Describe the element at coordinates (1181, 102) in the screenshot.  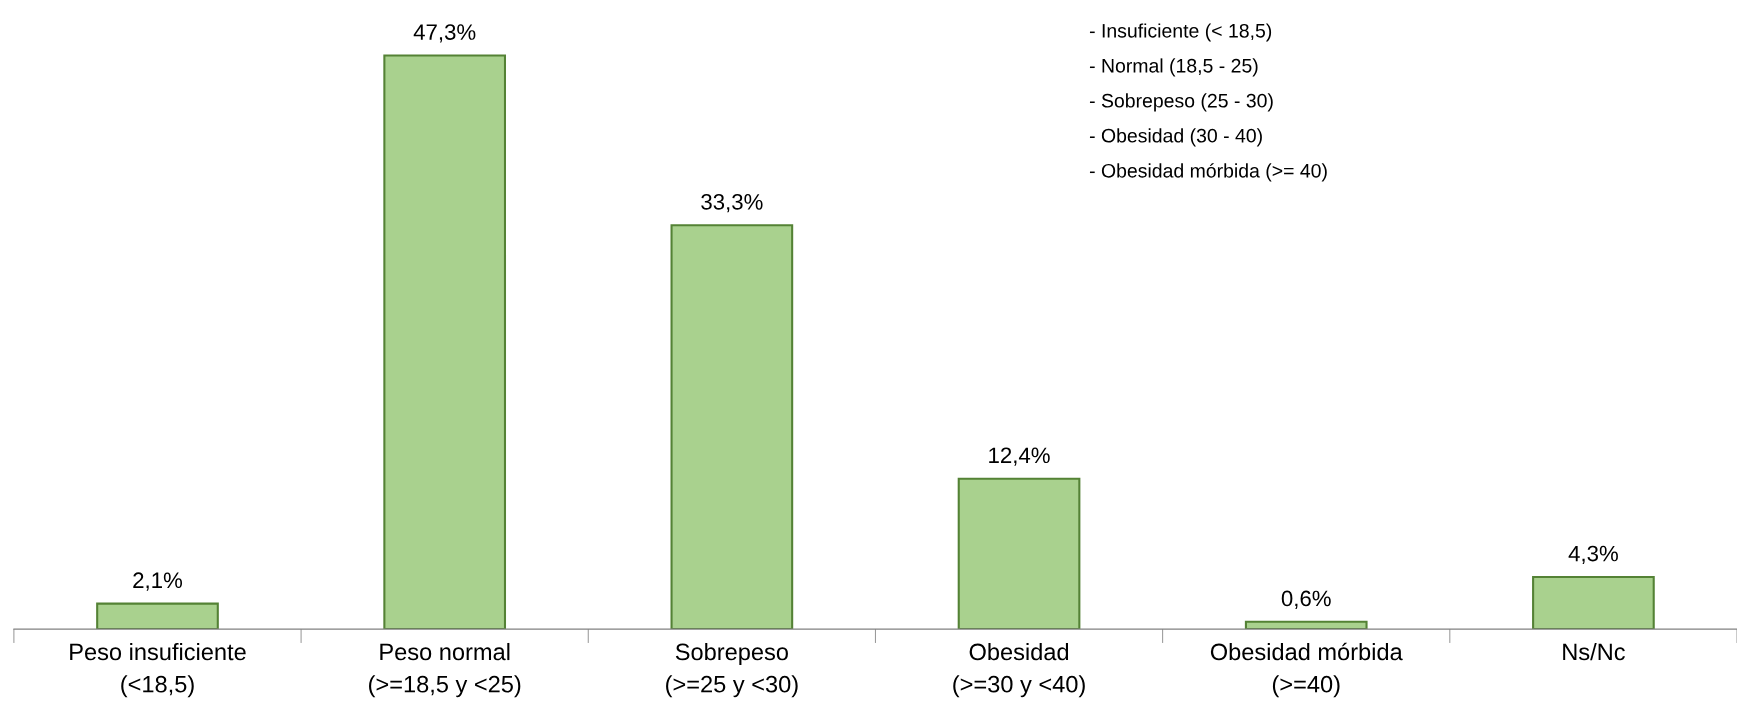
I see `annotation: - Sobrepeso (25 - 30)` at that location.